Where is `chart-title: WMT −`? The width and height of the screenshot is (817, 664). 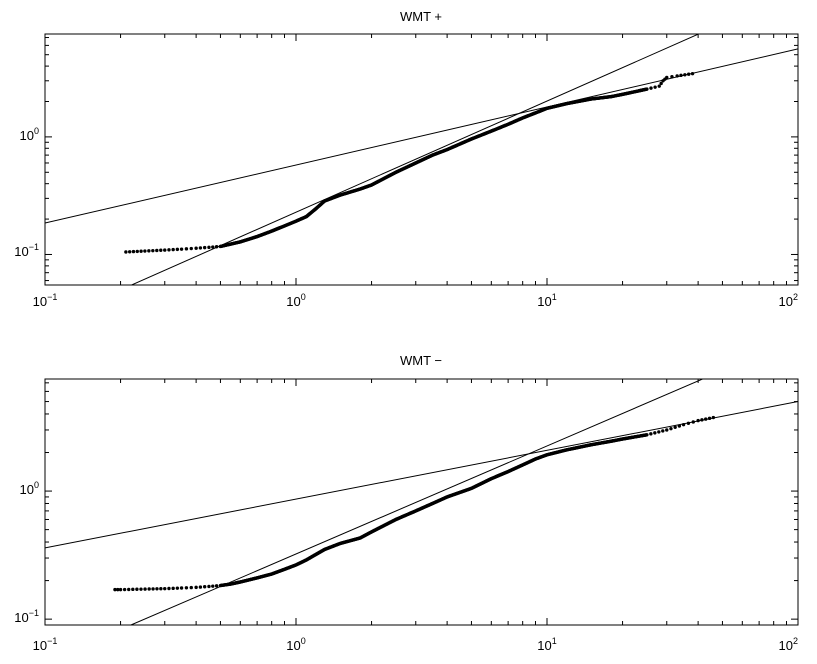
chart-title: WMT − is located at coordinates (421, 360).